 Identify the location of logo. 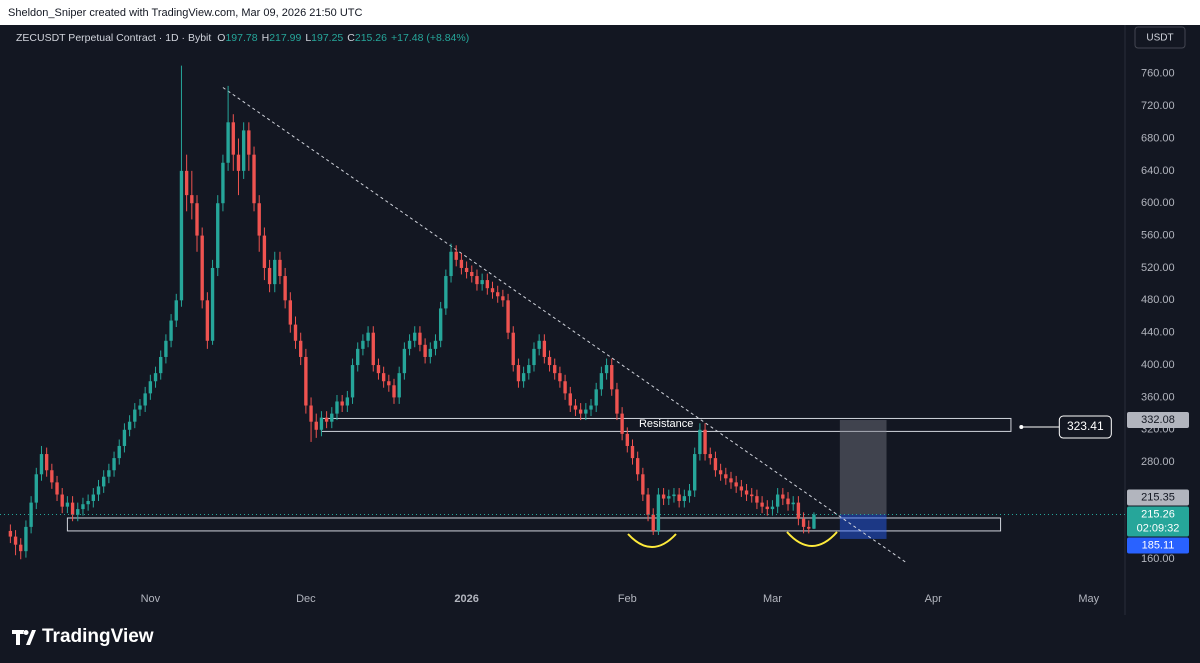
(24, 637).